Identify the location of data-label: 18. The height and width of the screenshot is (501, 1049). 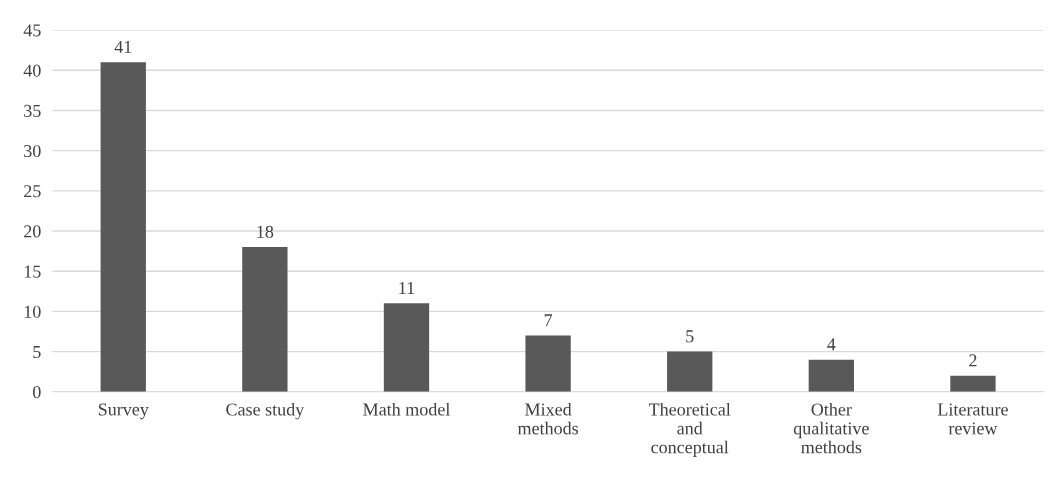
(265, 231).